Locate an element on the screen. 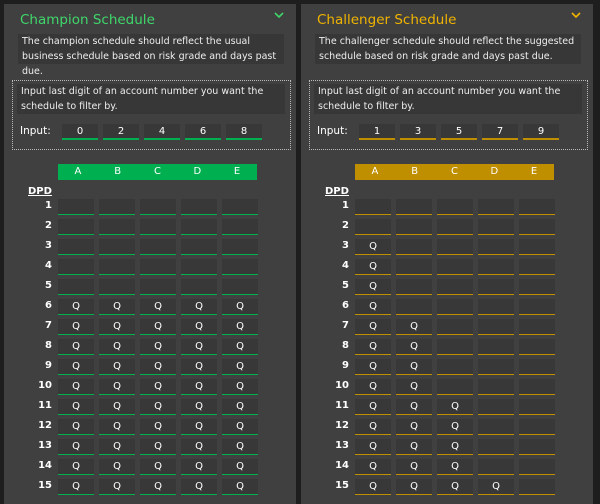  account-digit-input: 0 is located at coordinates (80, 132).